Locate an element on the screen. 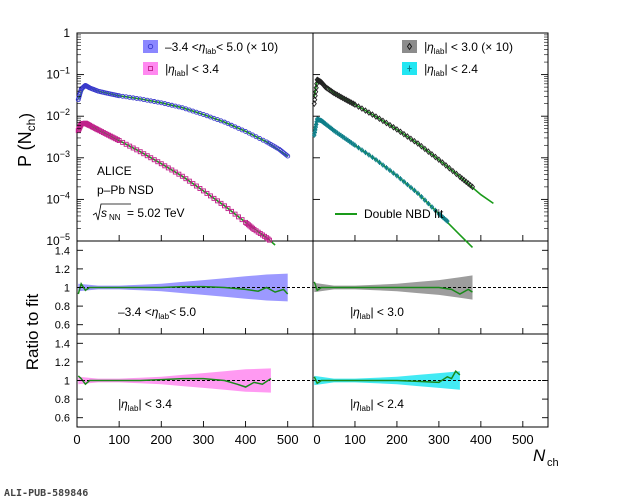 The height and width of the screenshot is (501, 620). x-tick-label: 400 is located at coordinates (246, 439).